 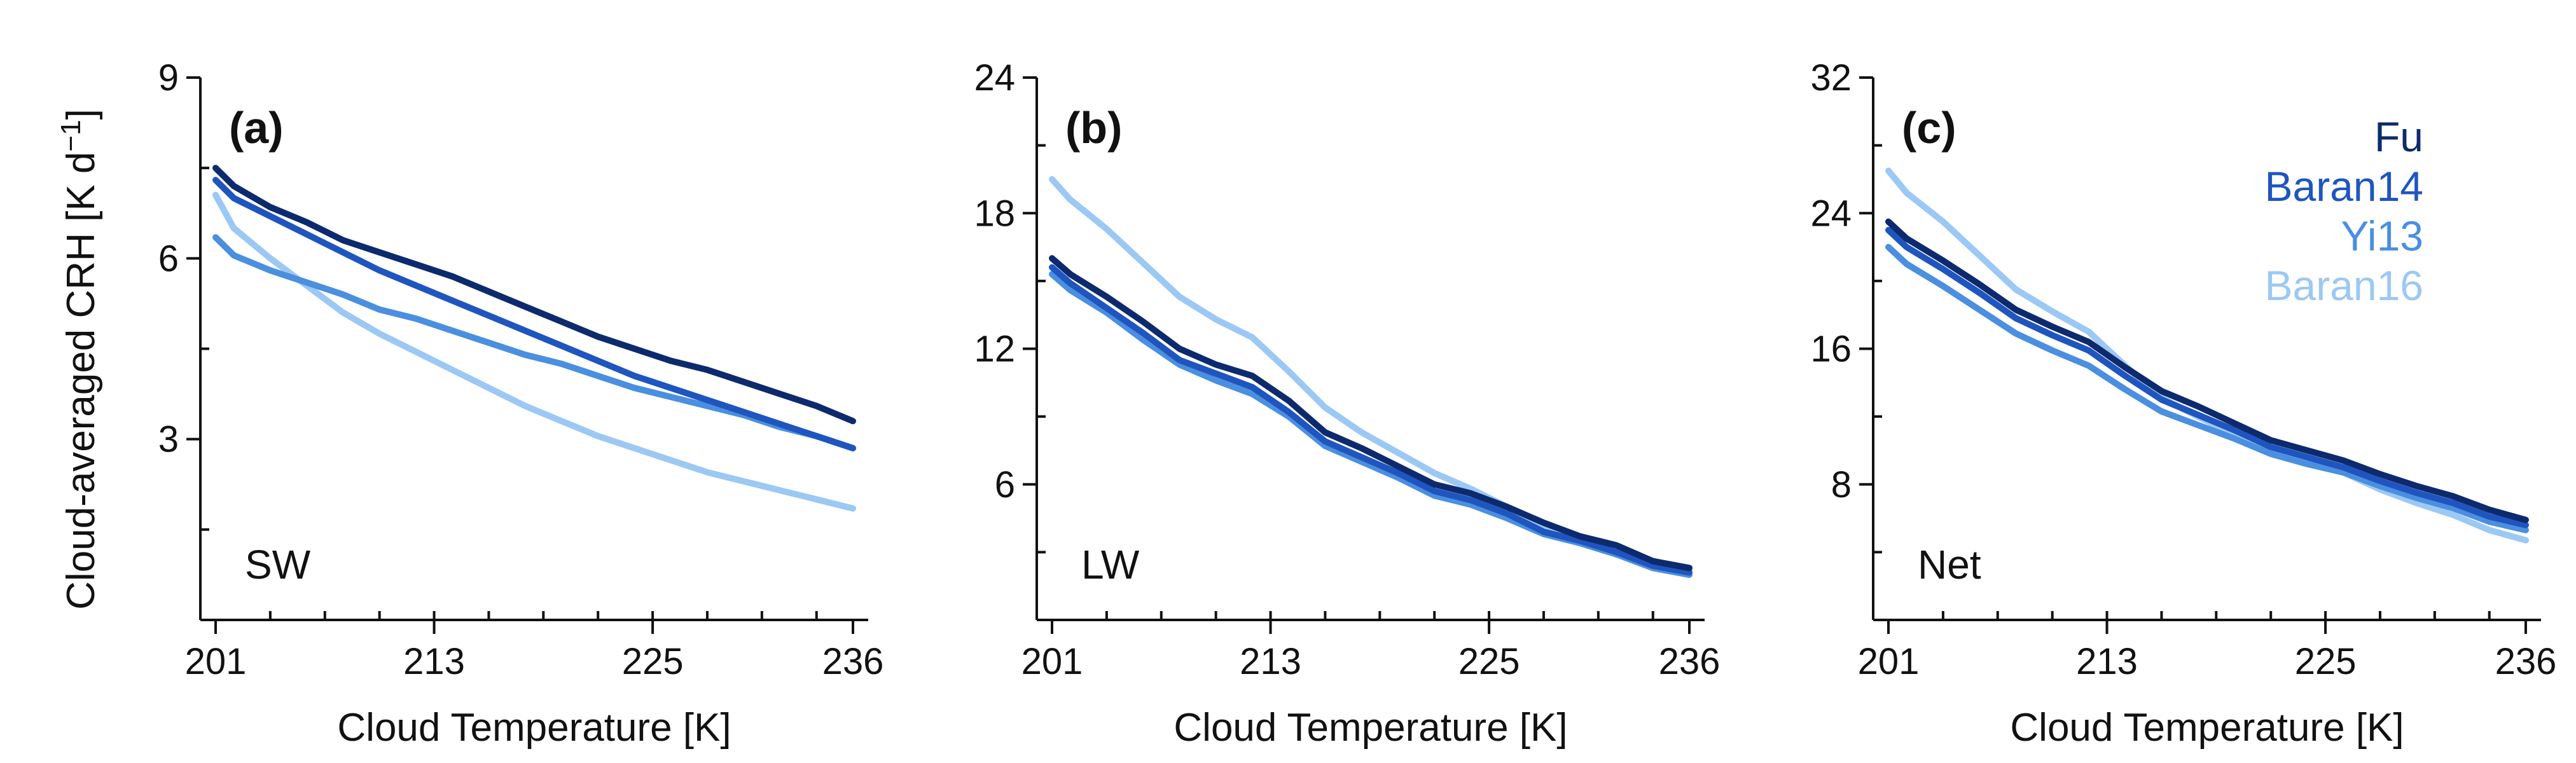 I want to click on panel-annotation: Net, so click(x=1949, y=565).